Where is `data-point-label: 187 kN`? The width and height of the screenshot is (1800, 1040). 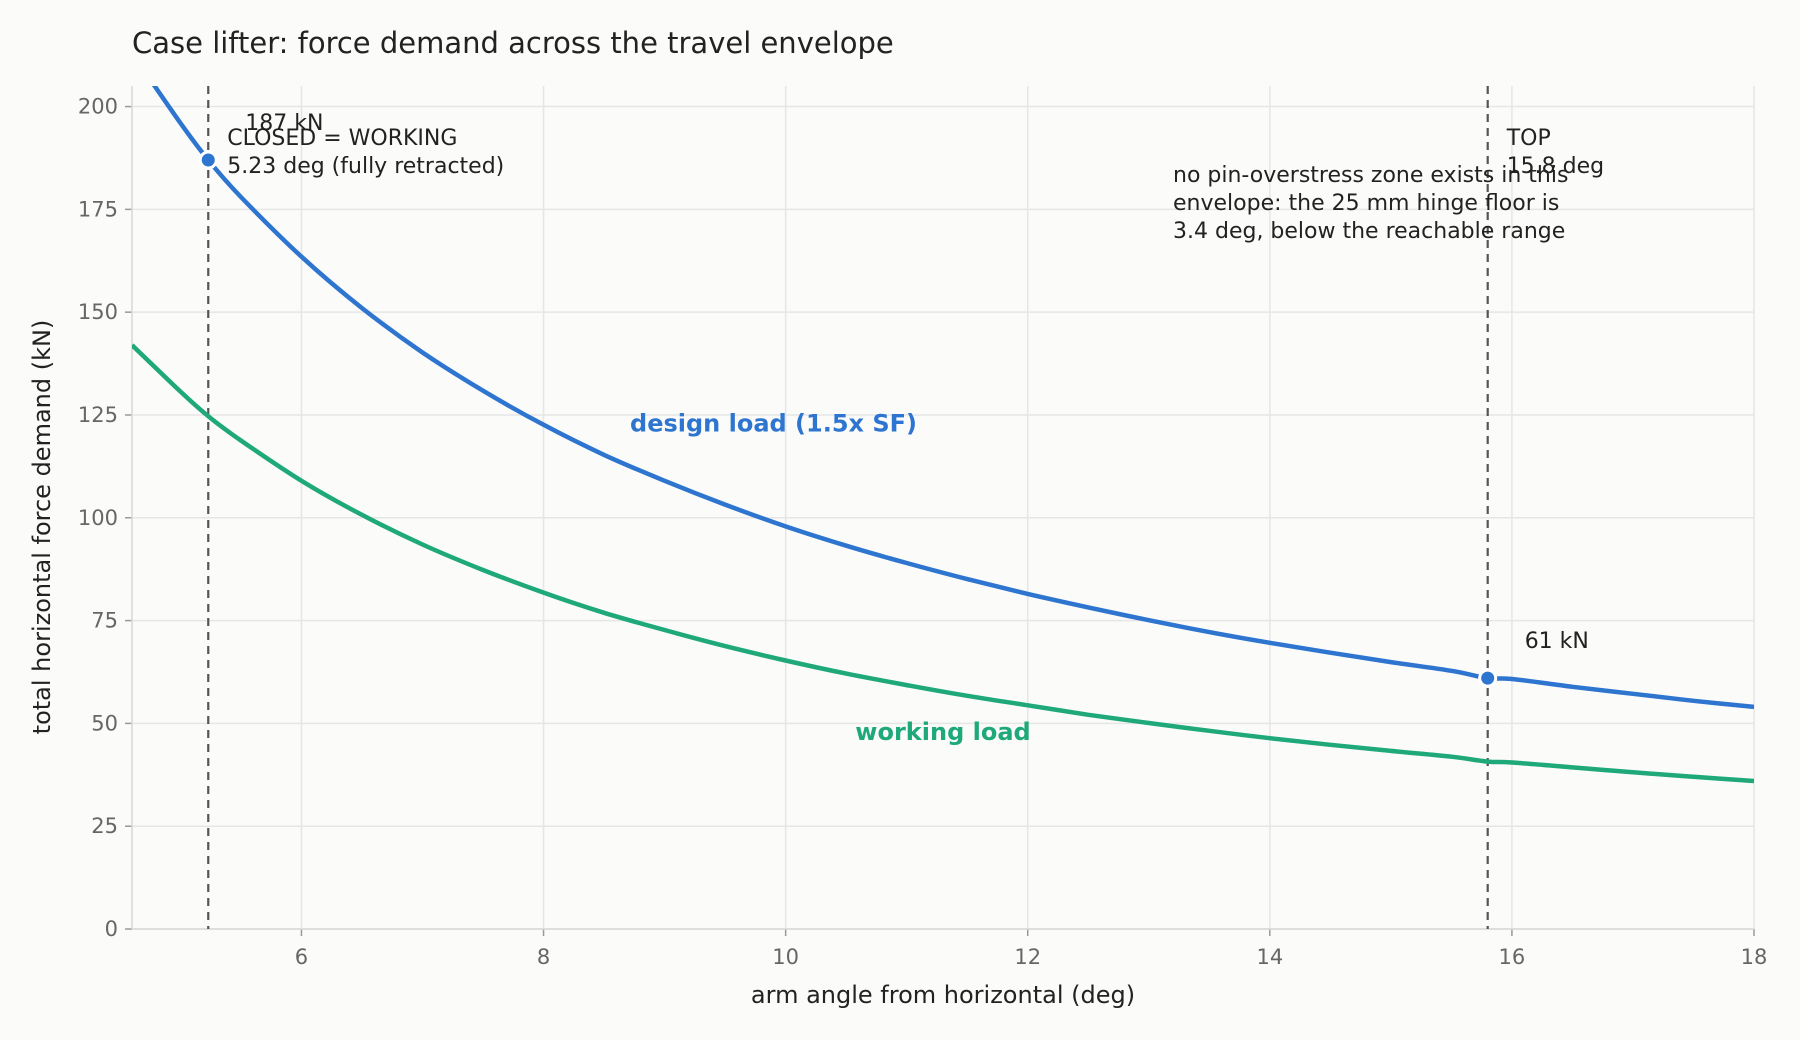 data-point-label: 187 kN is located at coordinates (284, 123).